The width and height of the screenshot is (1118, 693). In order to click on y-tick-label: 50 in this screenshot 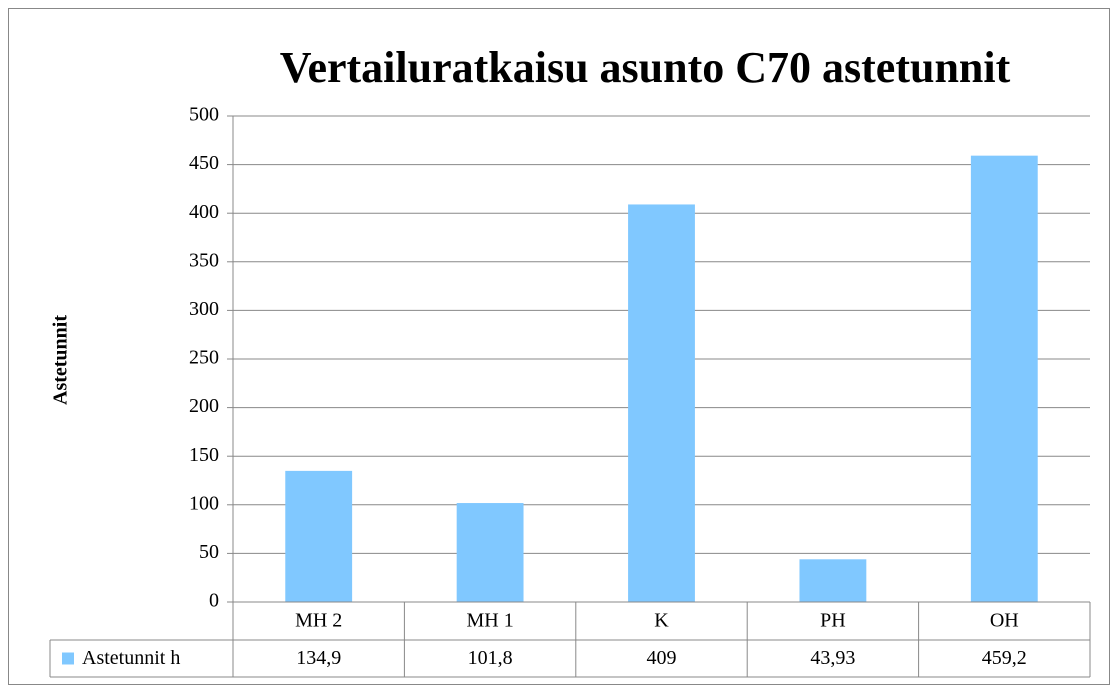, I will do `click(209, 552)`.